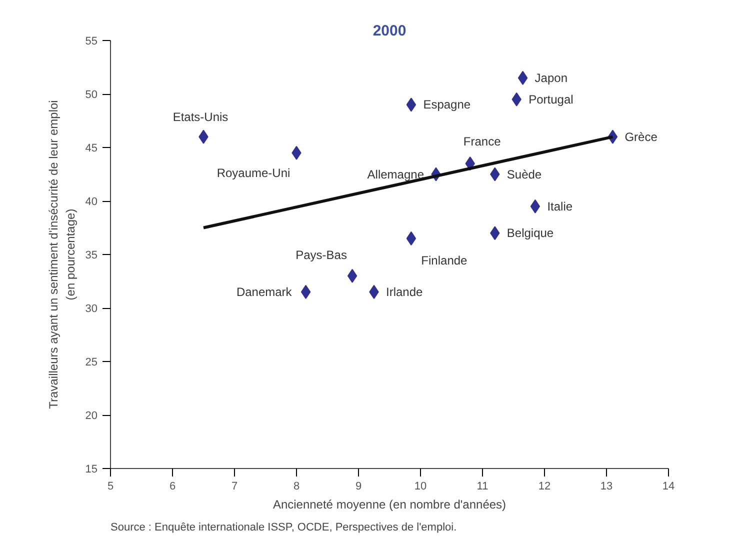 This screenshot has height=538, width=738. I want to click on x-tick-label: 8, so click(296, 486).